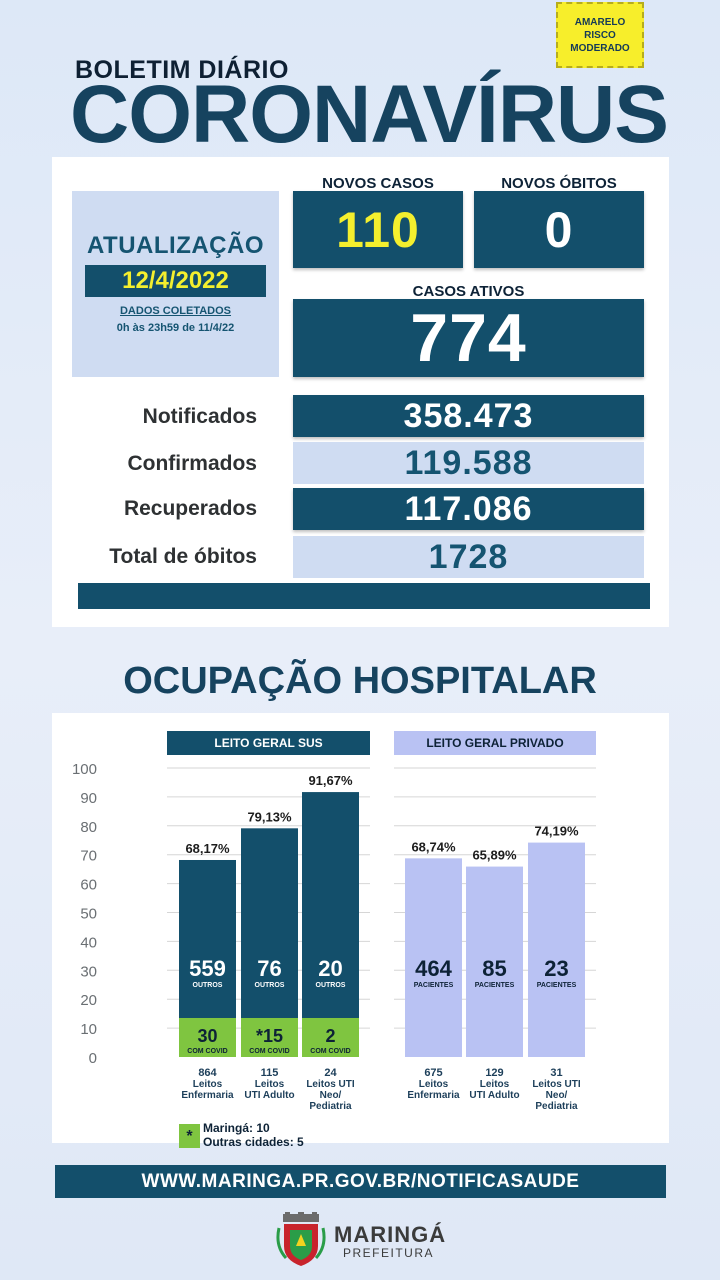 This screenshot has width=720, height=1280. Describe the element at coordinates (88, 1029) in the screenshot. I see `y-tick-label: 10` at that location.